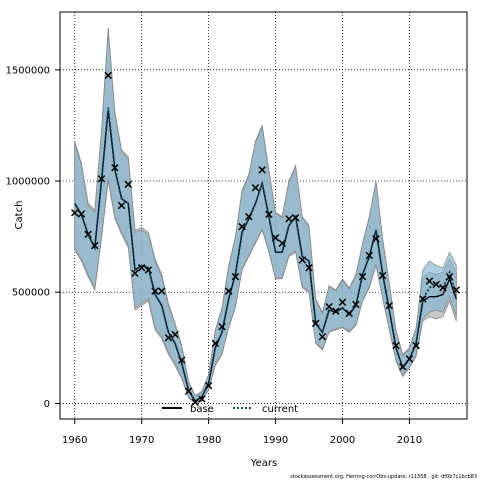 The width and height of the screenshot is (480, 480). Describe the element at coordinates (230, 409) in the screenshot. I see `legend: base current` at that location.